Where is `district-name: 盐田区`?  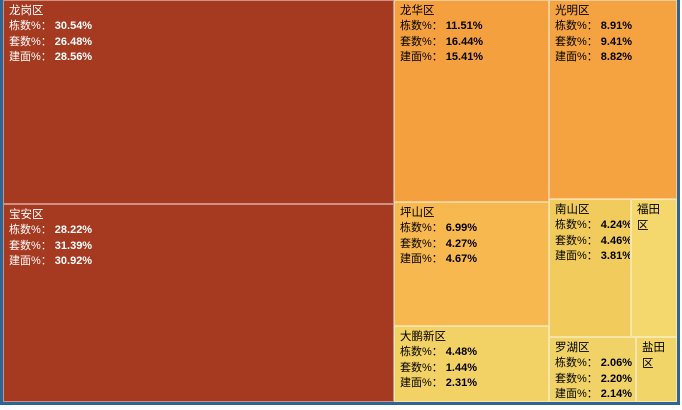 district-name: 盐田区 is located at coordinates (653, 356).